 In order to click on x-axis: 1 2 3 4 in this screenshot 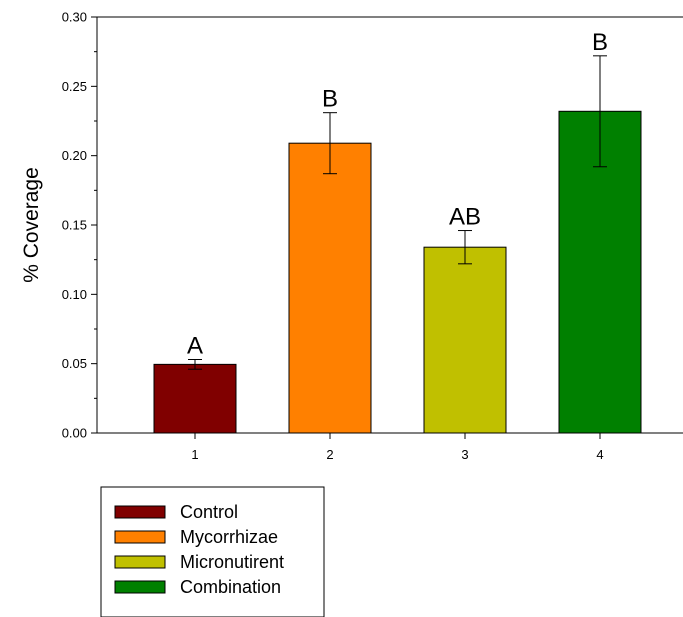, I will do `click(390, 447)`.